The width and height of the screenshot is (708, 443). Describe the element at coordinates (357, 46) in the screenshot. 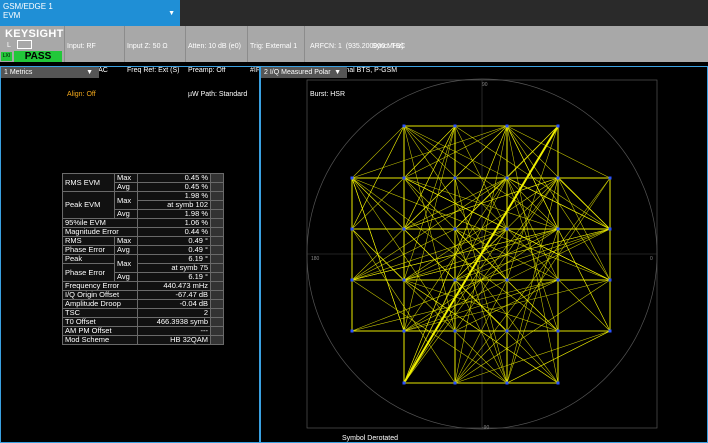

I see `arfcn-label: ARFCN: 1 (935.200000 MHz)` at that location.